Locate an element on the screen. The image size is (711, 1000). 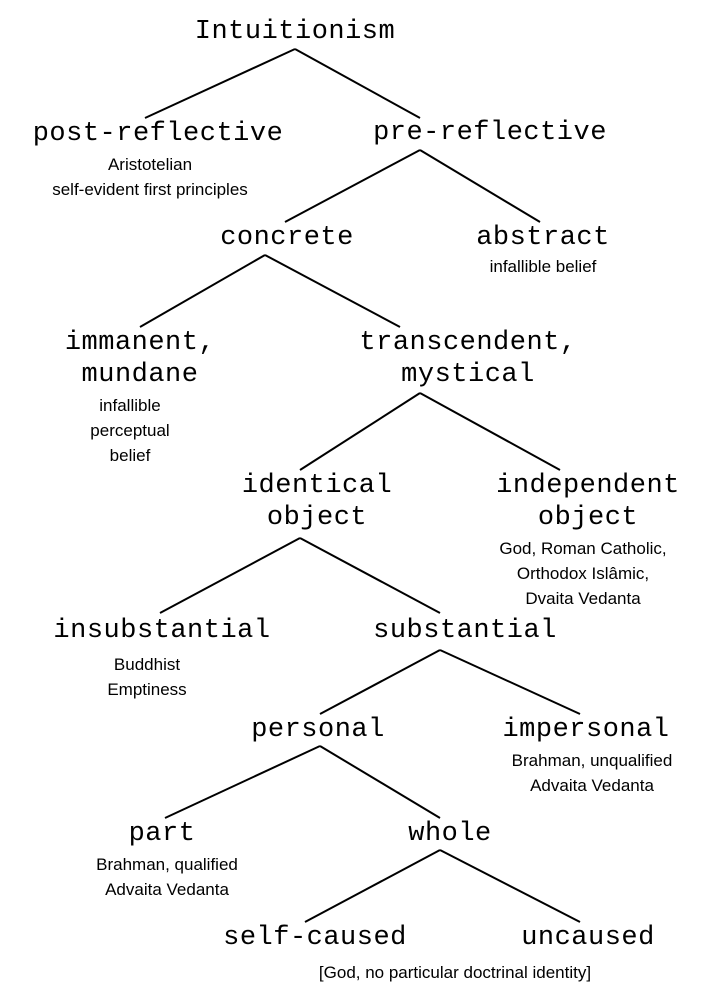
node-independent-object: independent object is located at coordinates (588, 502).